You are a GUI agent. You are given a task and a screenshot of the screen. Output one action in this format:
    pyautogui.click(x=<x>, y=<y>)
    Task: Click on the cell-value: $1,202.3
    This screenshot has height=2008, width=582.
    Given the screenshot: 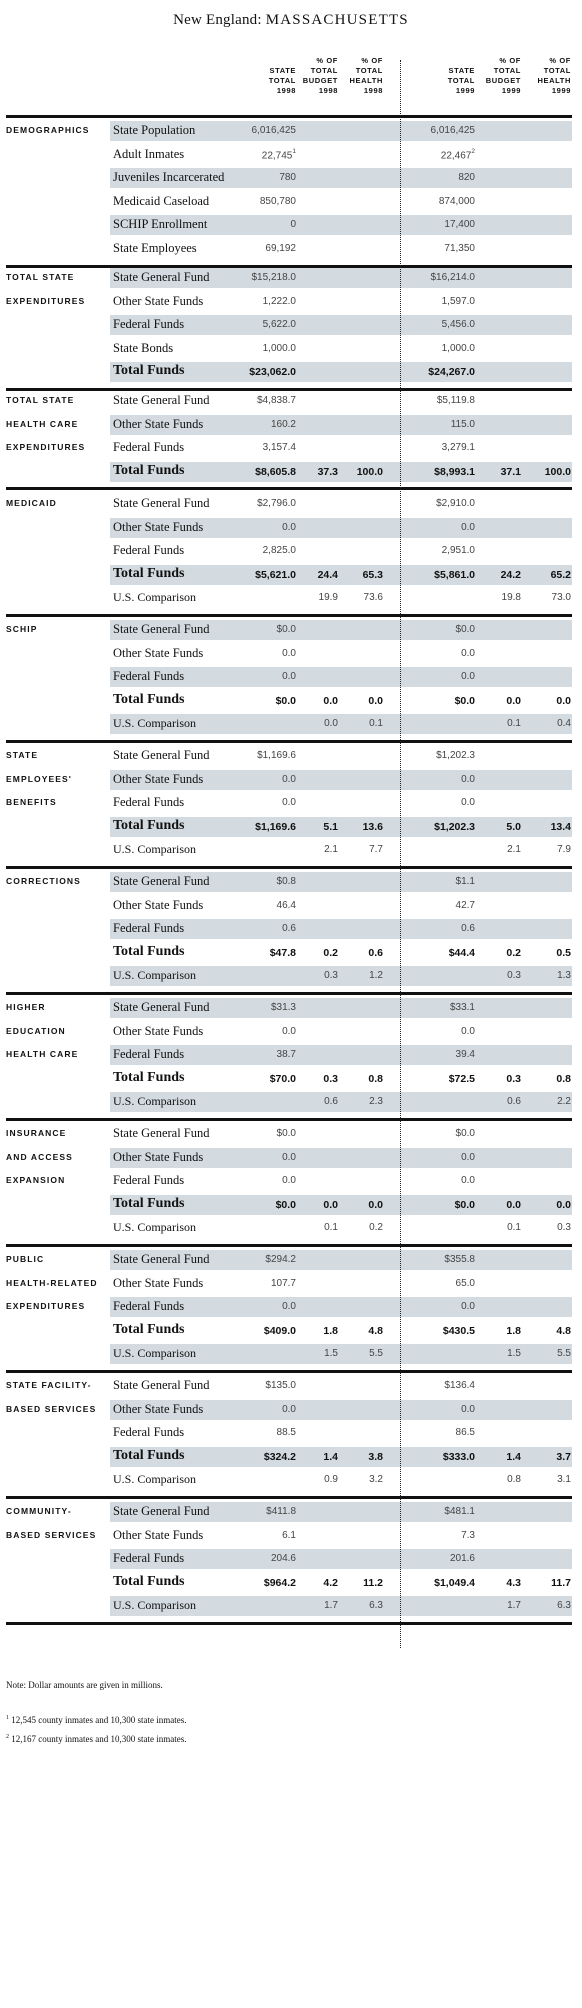 What is the action you would take?
    pyautogui.click(x=454, y=827)
    